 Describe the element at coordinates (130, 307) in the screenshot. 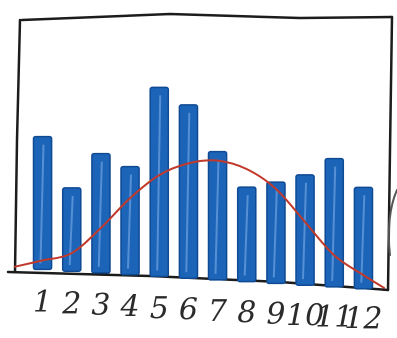

I see `x-tick-label-4: 4` at that location.